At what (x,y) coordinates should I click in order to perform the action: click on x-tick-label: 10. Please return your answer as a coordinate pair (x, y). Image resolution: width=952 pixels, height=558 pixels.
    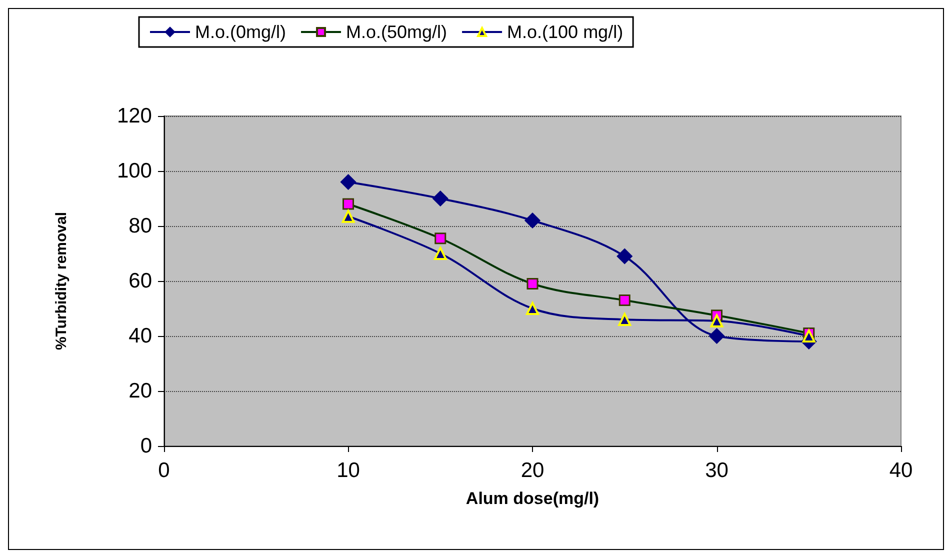
    Looking at the image, I should click on (348, 470).